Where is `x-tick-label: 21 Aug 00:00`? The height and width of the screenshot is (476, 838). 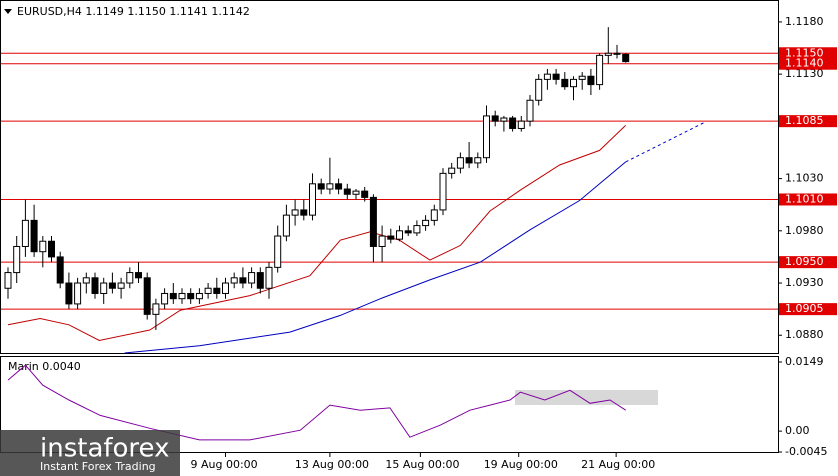 x-tick-label: 21 Aug 00:00 is located at coordinates (618, 464).